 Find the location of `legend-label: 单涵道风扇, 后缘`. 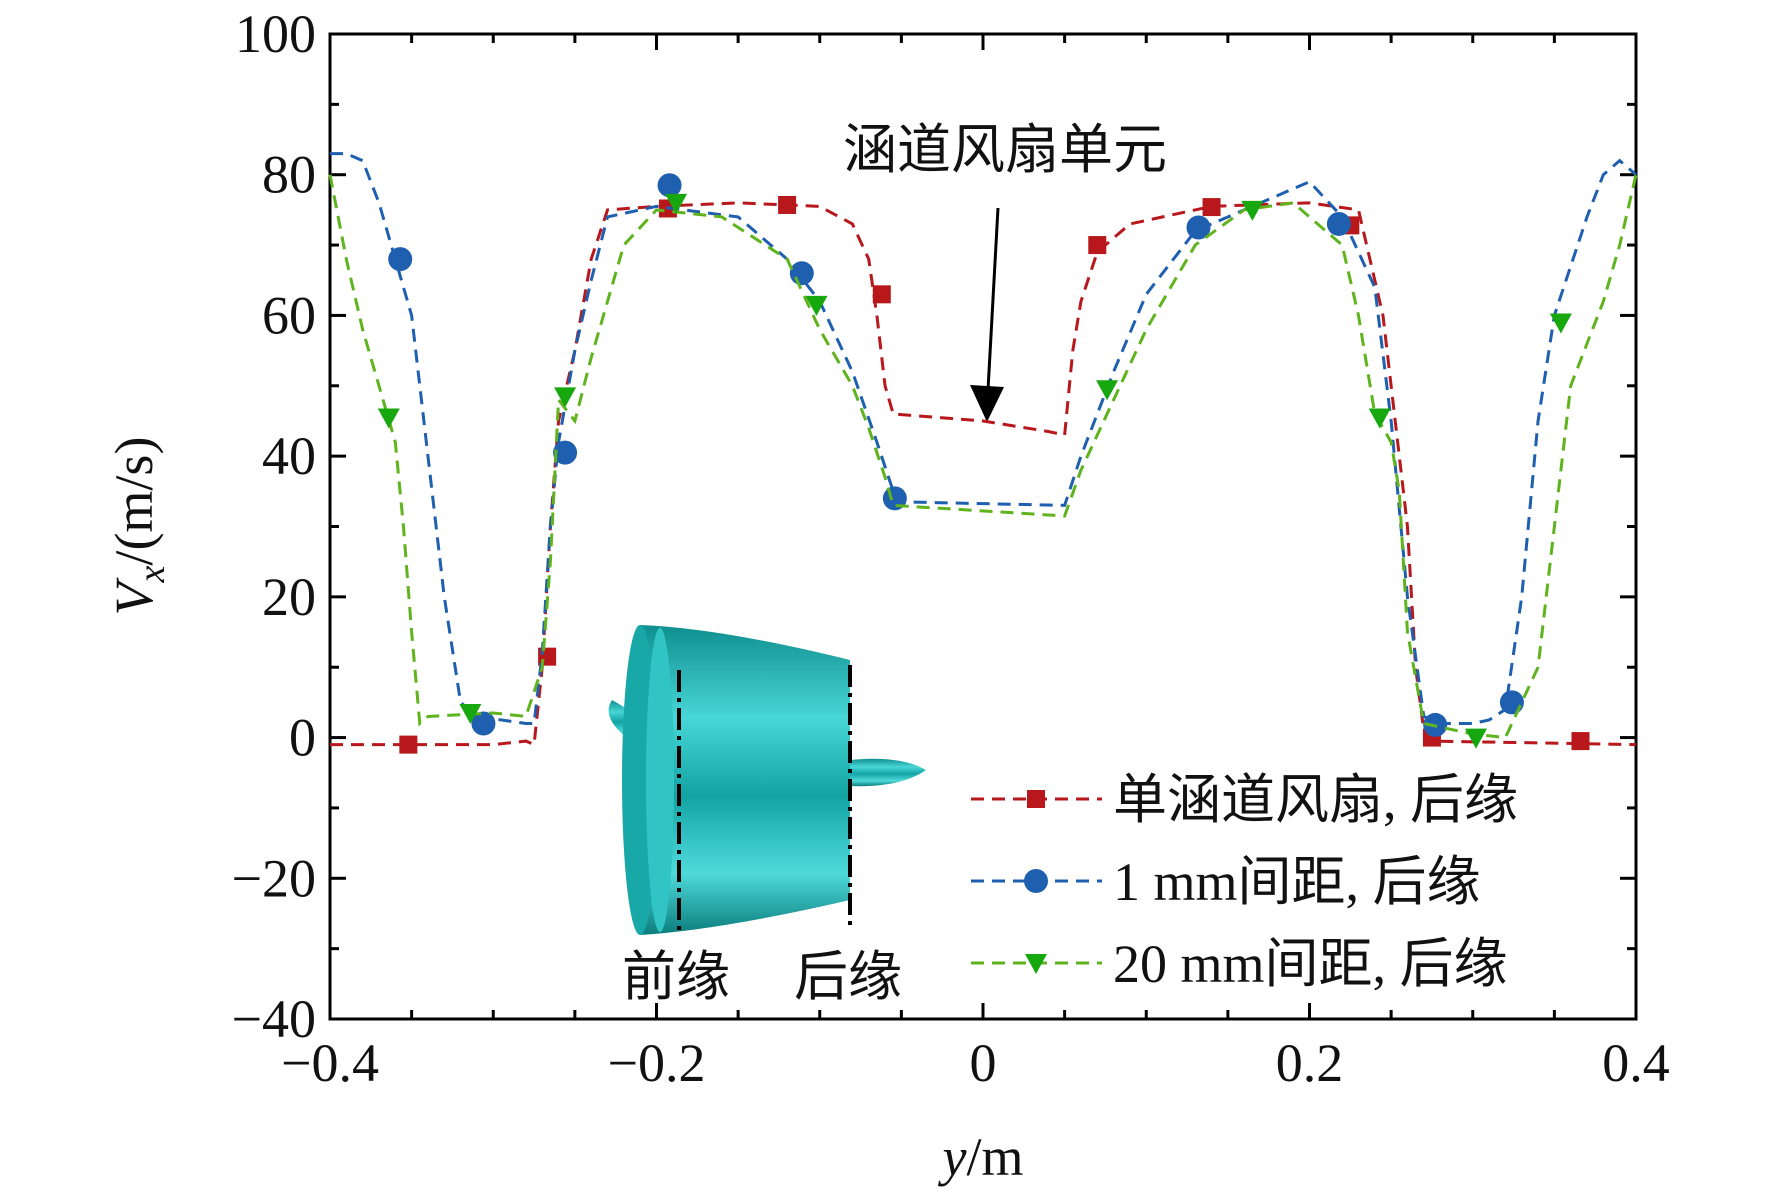

legend-label: 单涵道风扇, 后缘 is located at coordinates (1315, 800).